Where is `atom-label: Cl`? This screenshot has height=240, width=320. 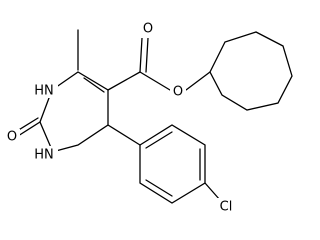 atom-label: Cl is located at coordinates (226, 207).